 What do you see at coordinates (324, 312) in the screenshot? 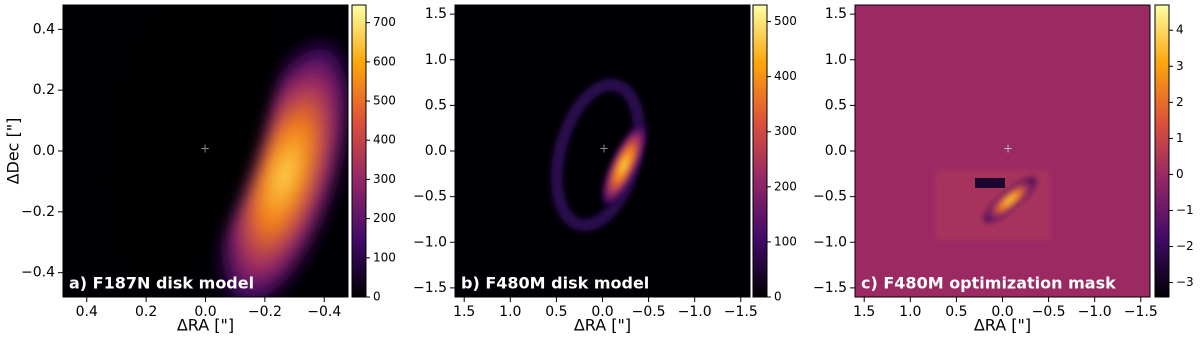
I see `x-tick-label: −0.4` at bounding box center [324, 312].